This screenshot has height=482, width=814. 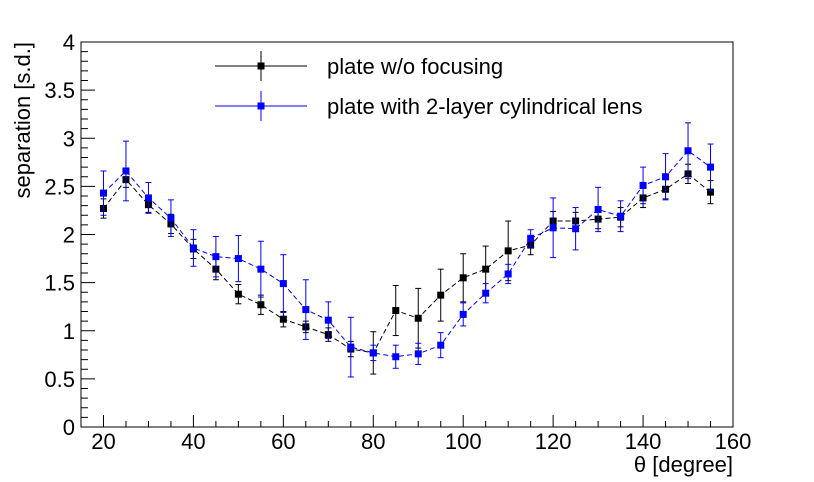 What do you see at coordinates (69, 42) in the screenshot?
I see `y-tick-label: 4` at bounding box center [69, 42].